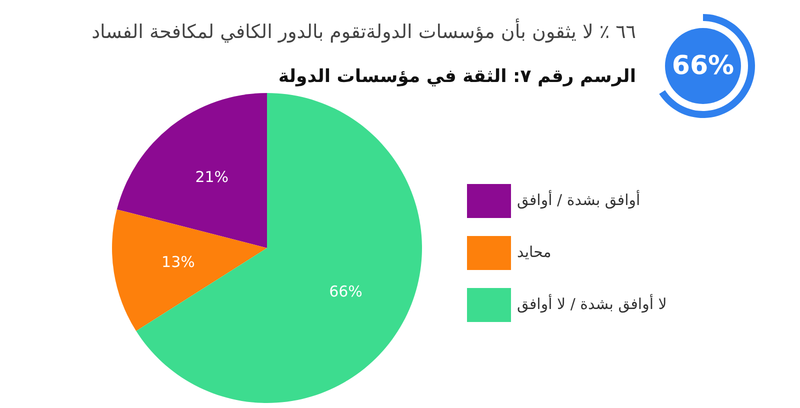  Describe the element at coordinates (178, 262) in the screenshot. I see `data-label: 13%` at that location.